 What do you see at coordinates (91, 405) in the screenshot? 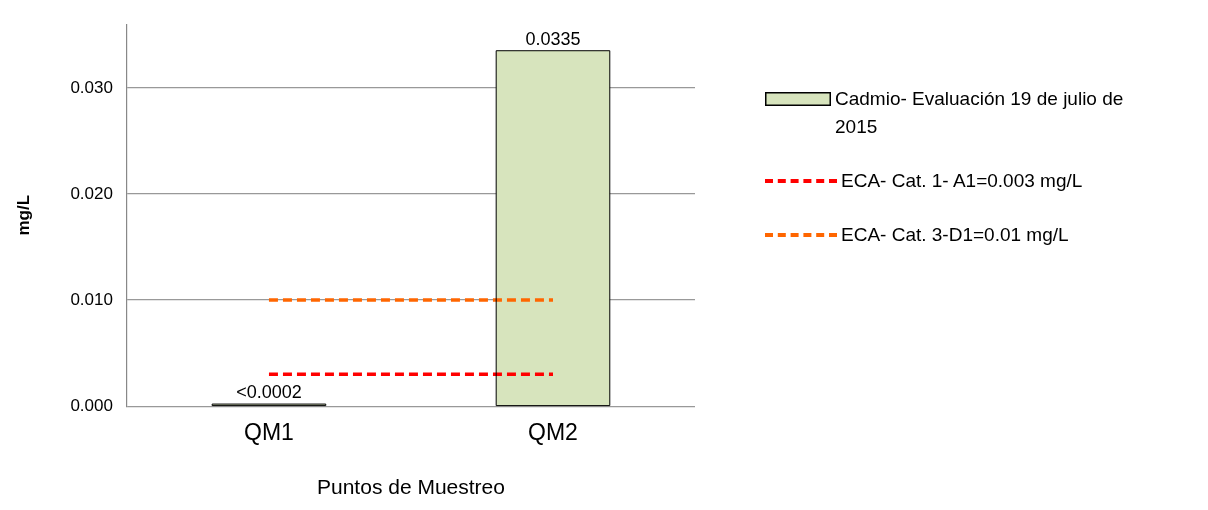
I see `y-tick-label: 0.000` at bounding box center [91, 405].